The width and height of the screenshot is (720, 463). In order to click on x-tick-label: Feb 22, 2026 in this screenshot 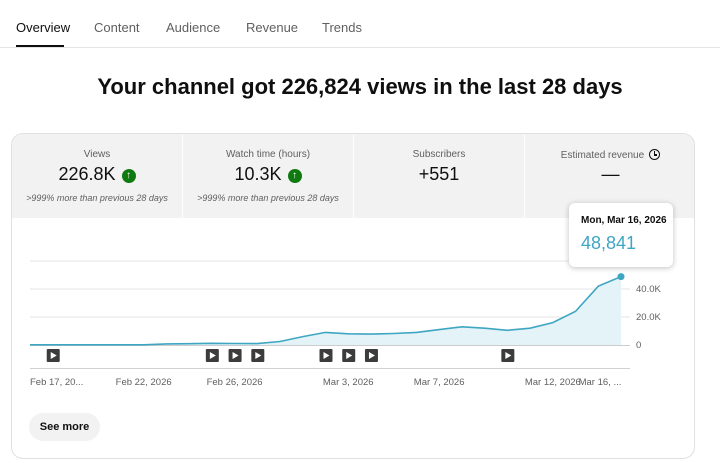, I will do `click(144, 382)`.